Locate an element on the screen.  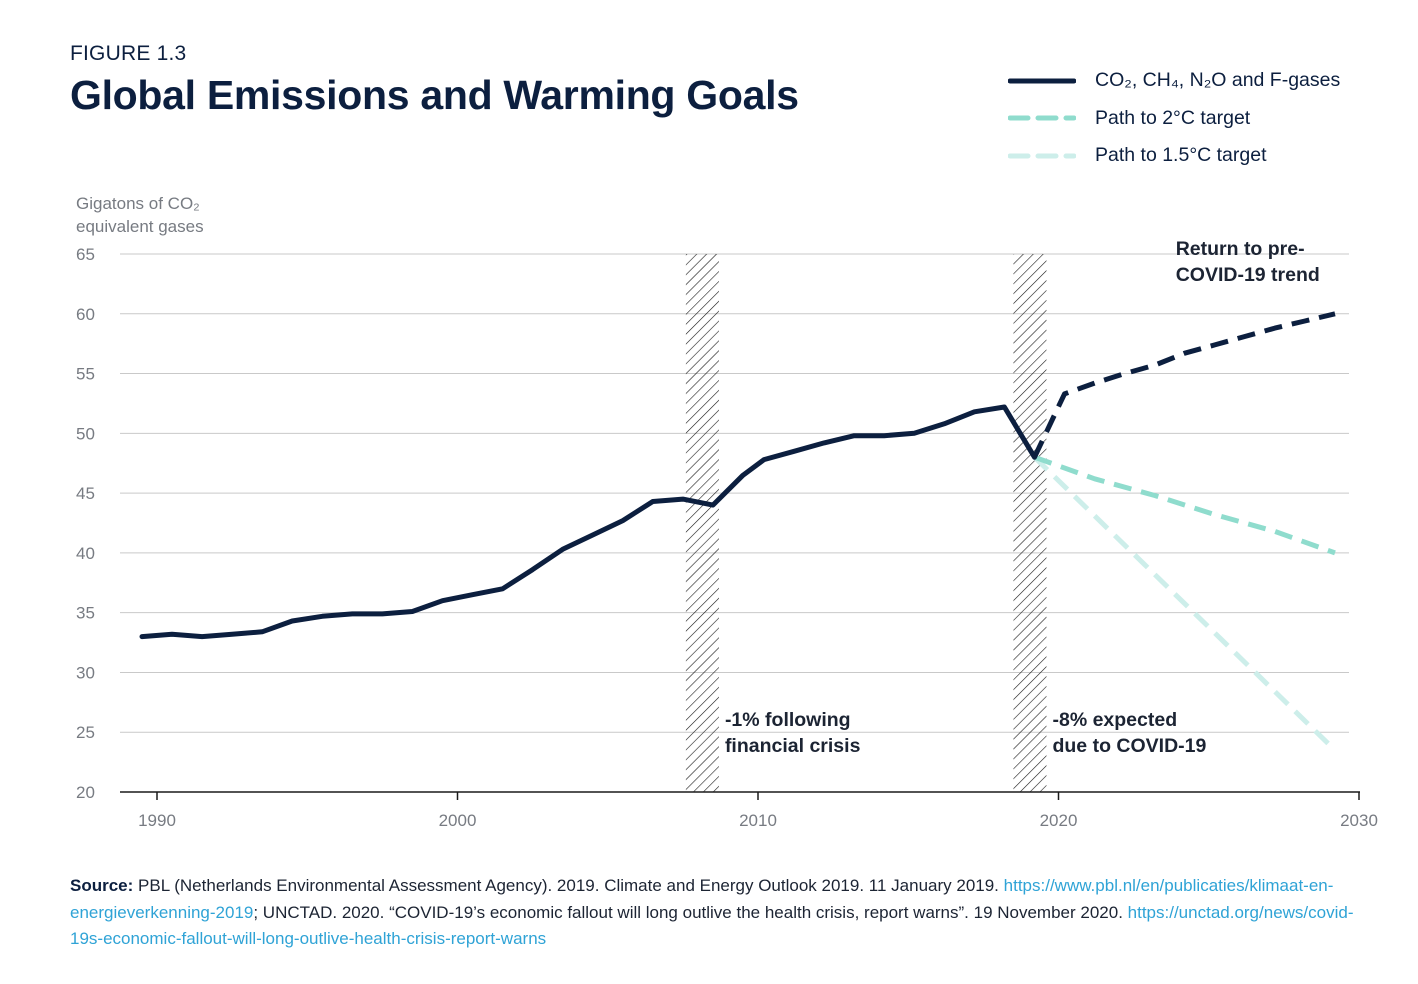
annotation-covid-note-line-2: due to COVID-19 is located at coordinates (1129, 746).